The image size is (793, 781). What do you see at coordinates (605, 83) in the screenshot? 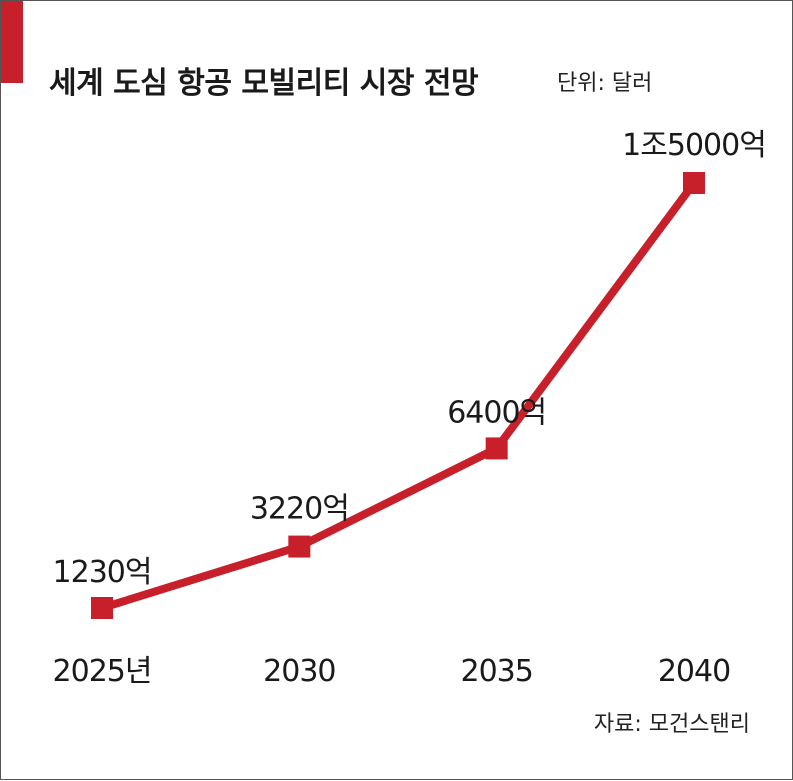
I see `unit-label: 단위: 달러` at bounding box center [605, 83].